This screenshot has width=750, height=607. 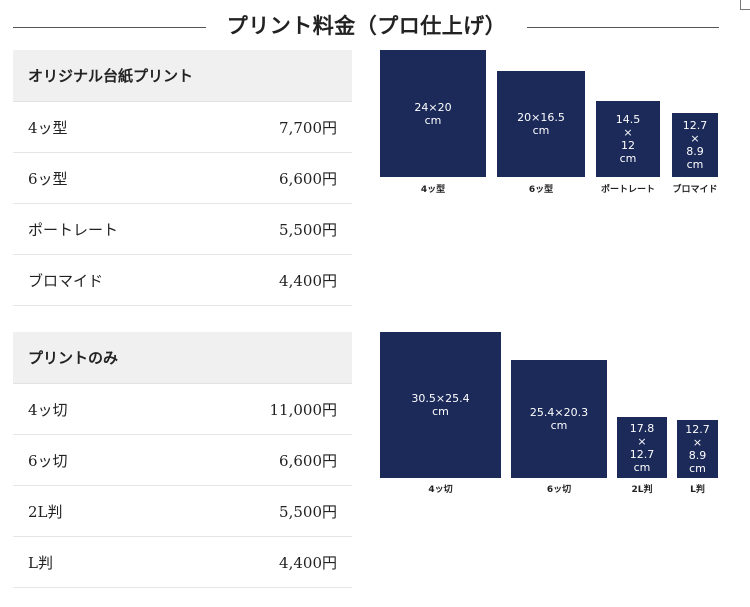 I want to click on table-heading: プリントのみ, so click(x=182, y=358).